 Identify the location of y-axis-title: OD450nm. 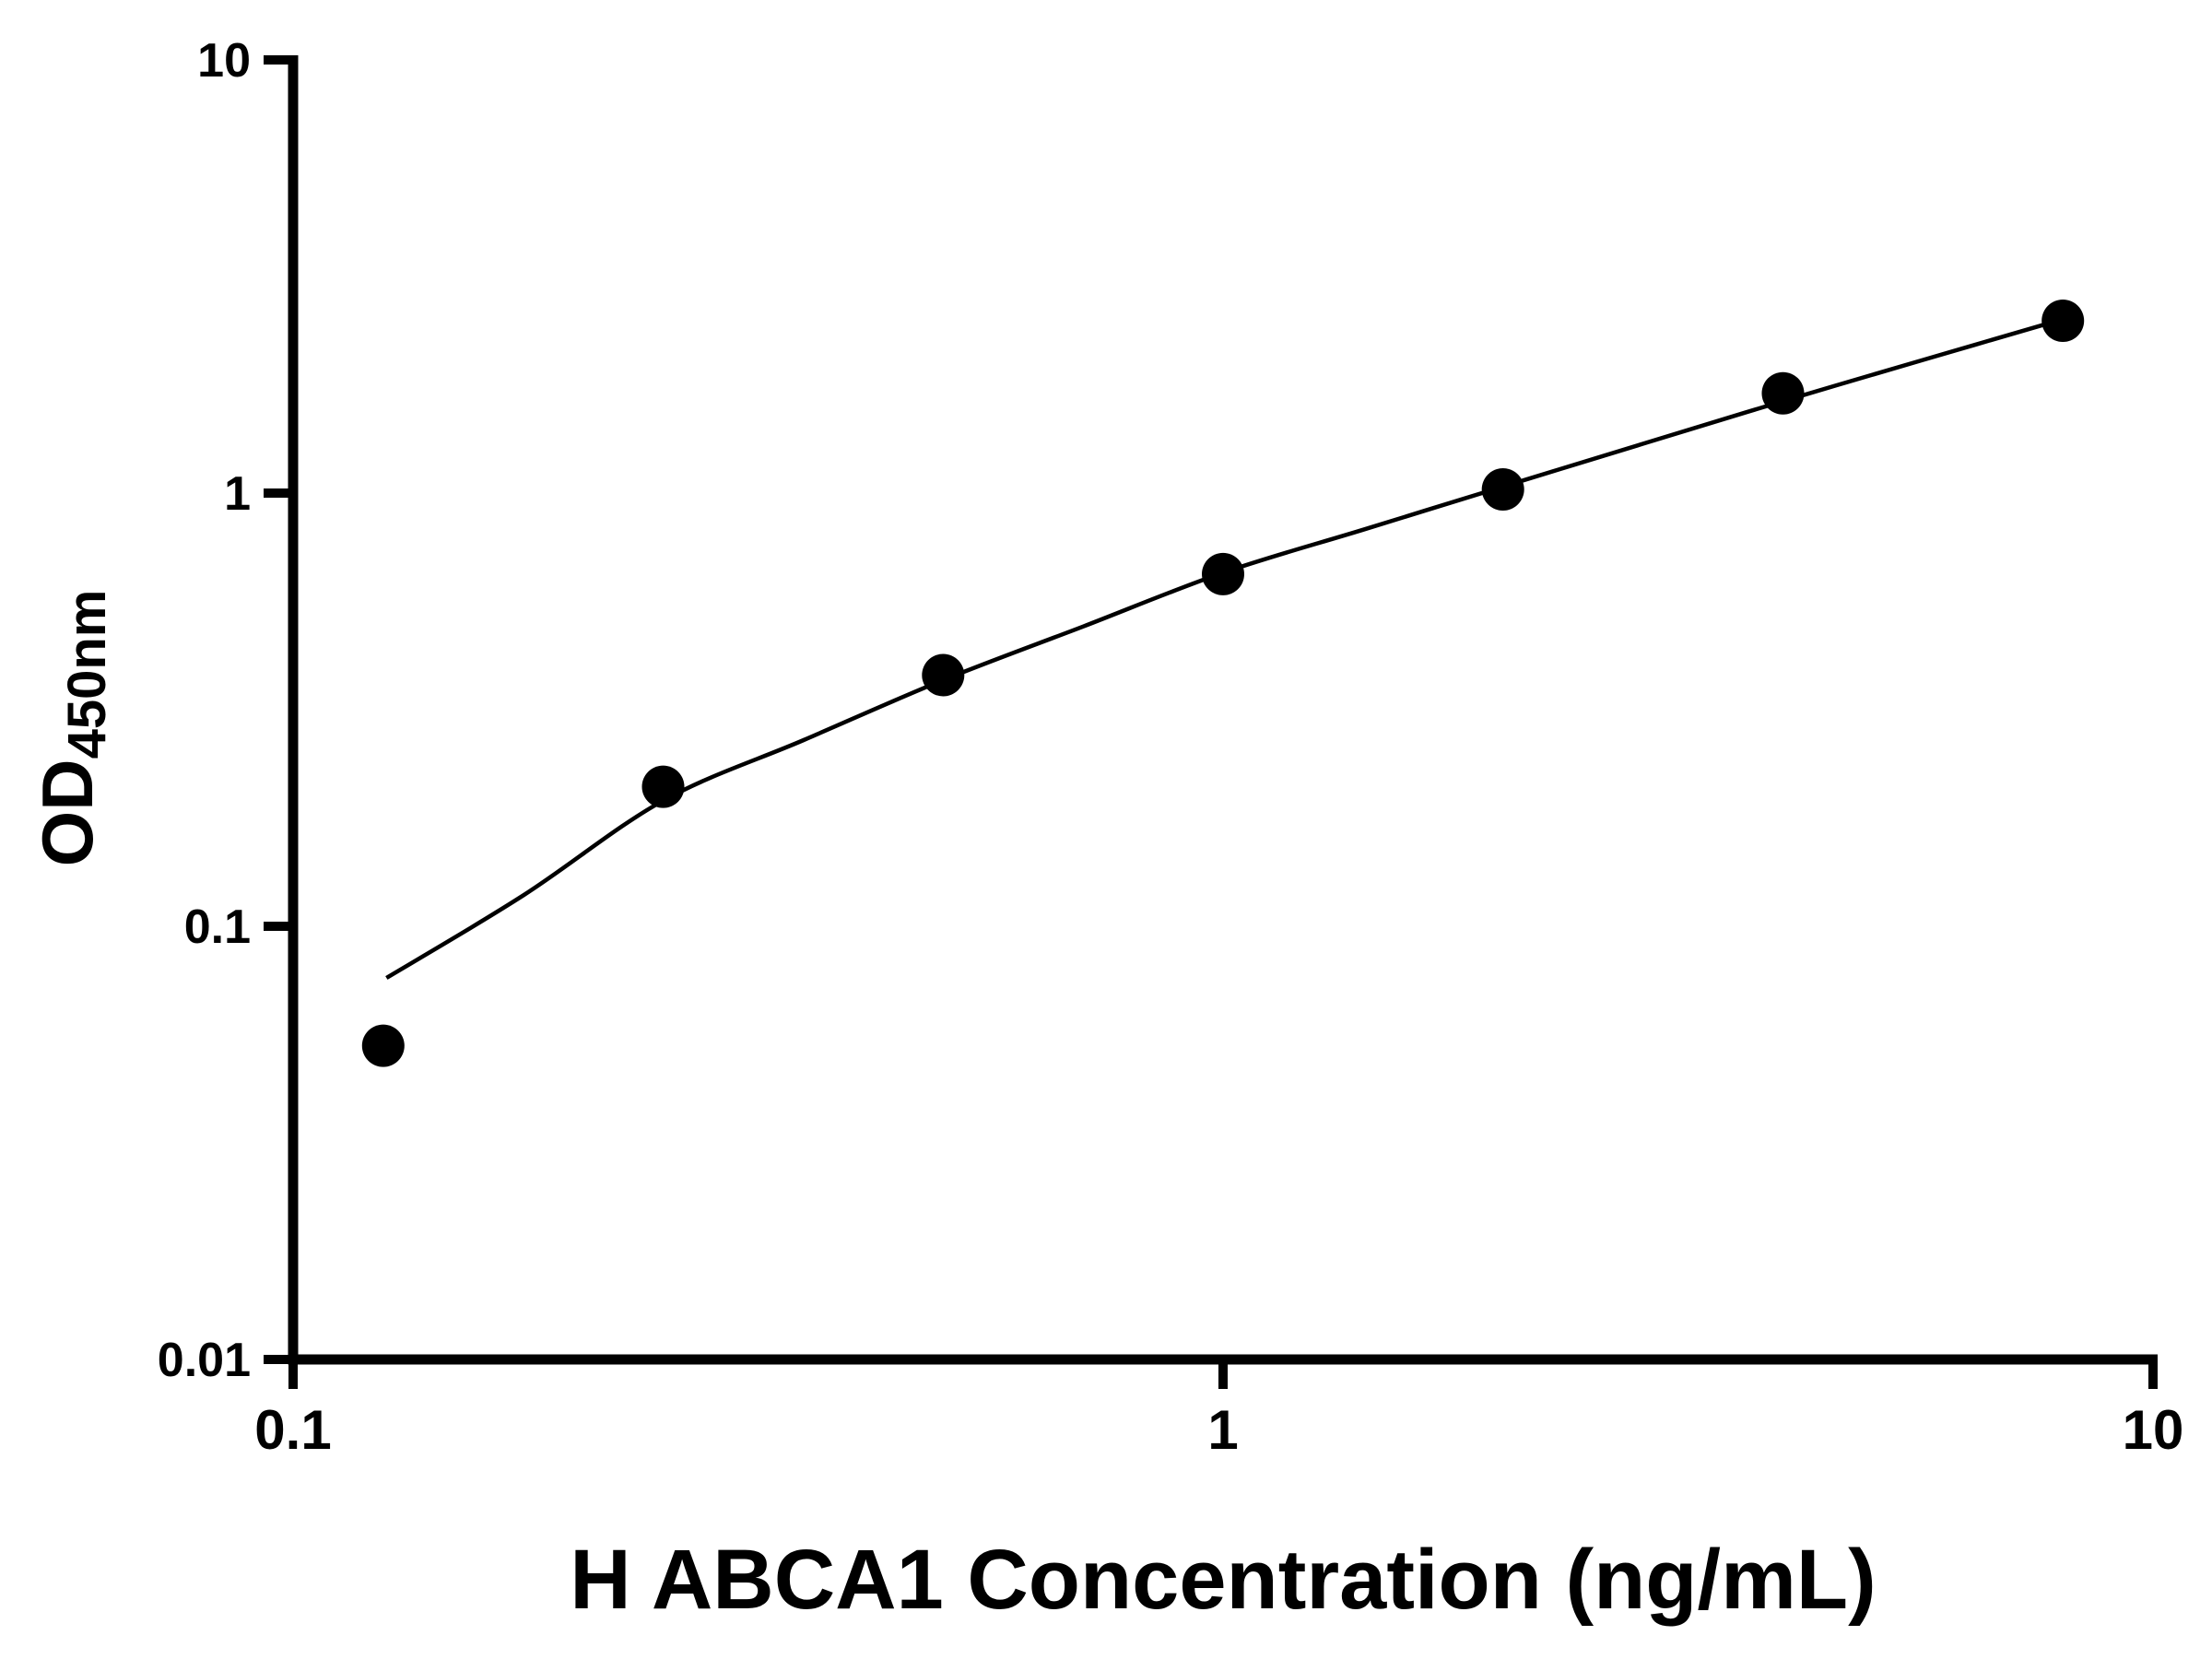
(72, 728).